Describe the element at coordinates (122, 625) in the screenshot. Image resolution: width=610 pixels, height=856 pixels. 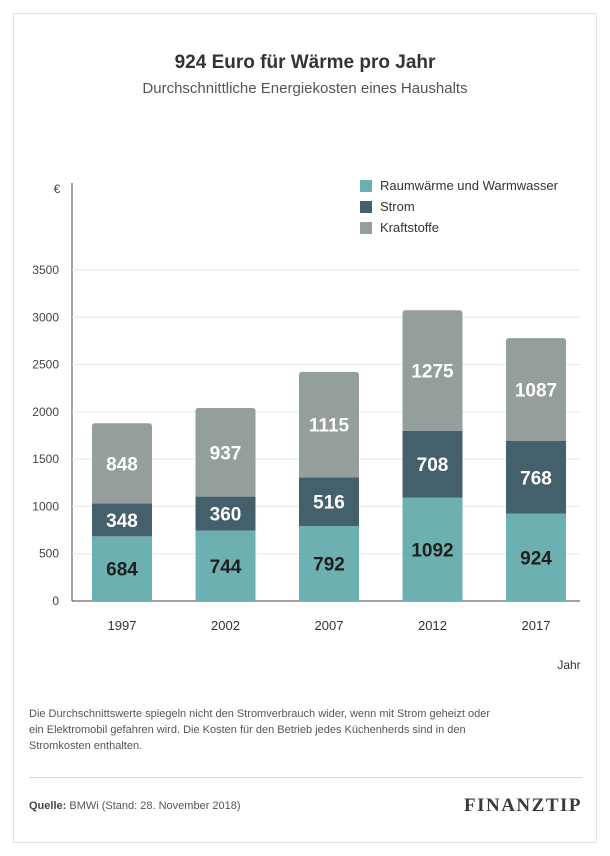
I see `x-tick-label: 1997` at that location.